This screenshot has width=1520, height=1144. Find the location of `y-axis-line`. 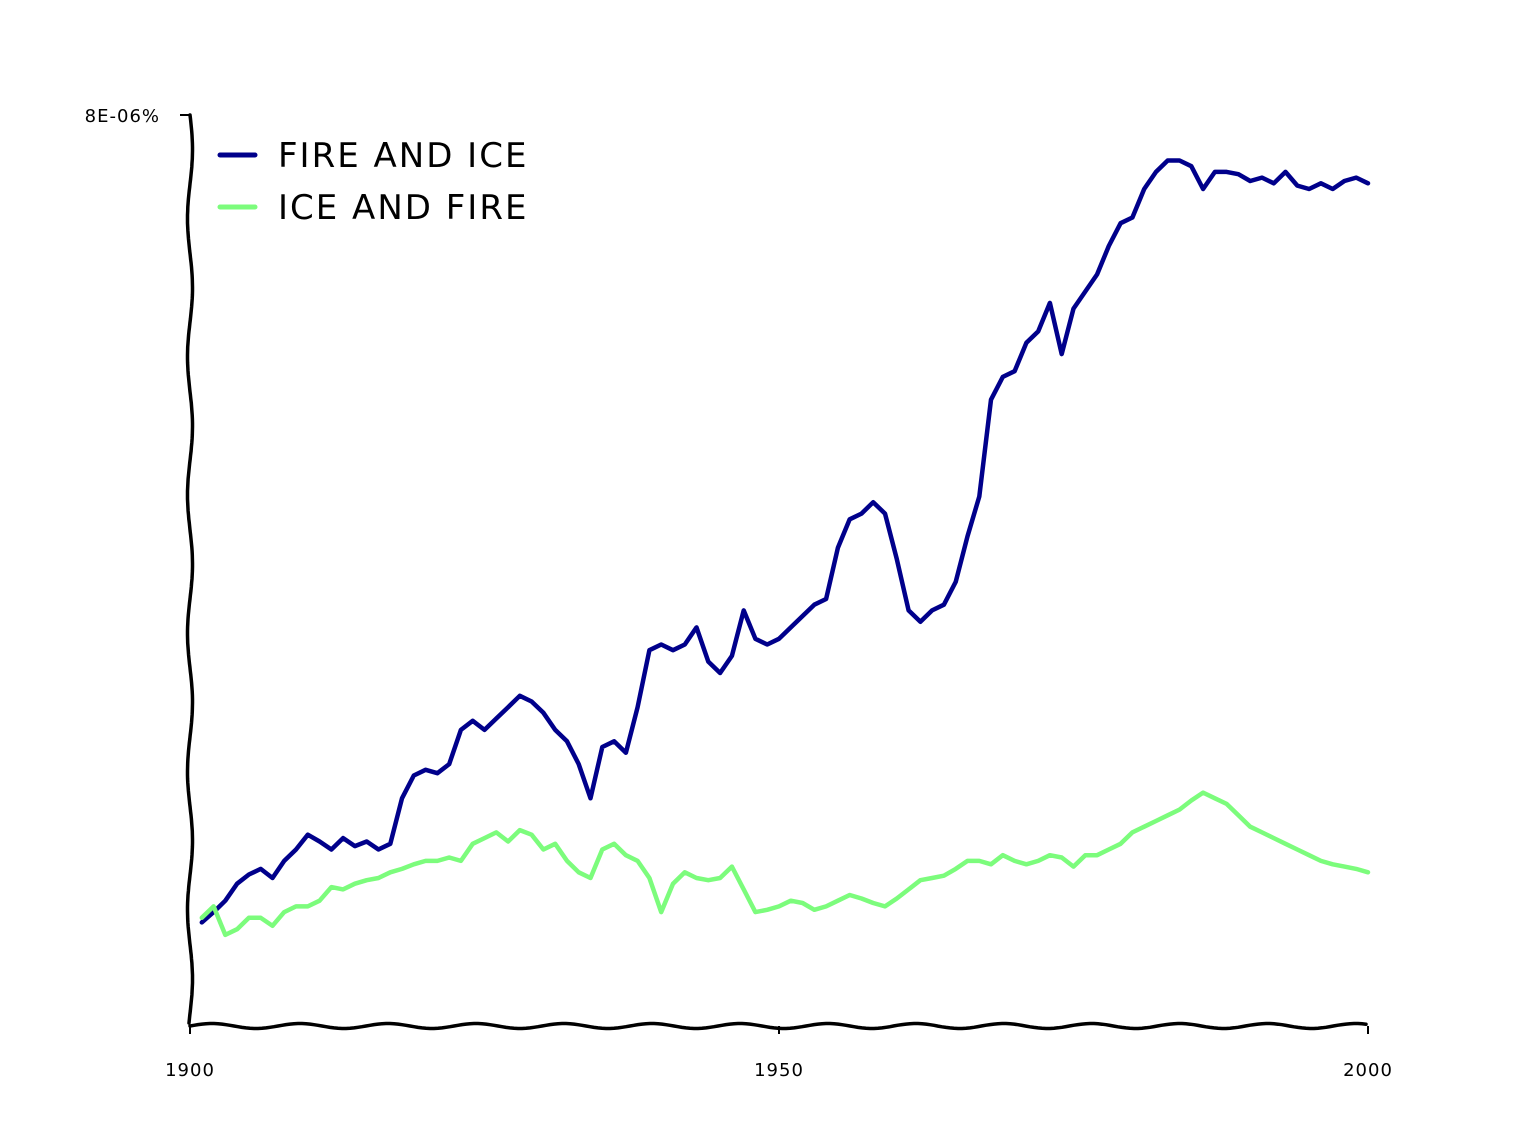

y-axis-line is located at coordinates (190, 569).